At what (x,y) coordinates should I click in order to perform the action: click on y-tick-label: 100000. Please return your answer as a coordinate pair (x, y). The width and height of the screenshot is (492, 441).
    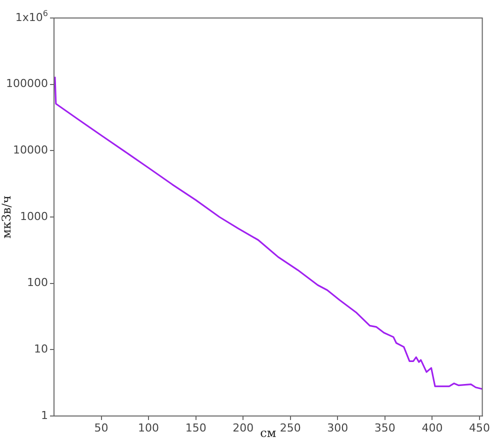
    Looking at the image, I should click on (27, 83).